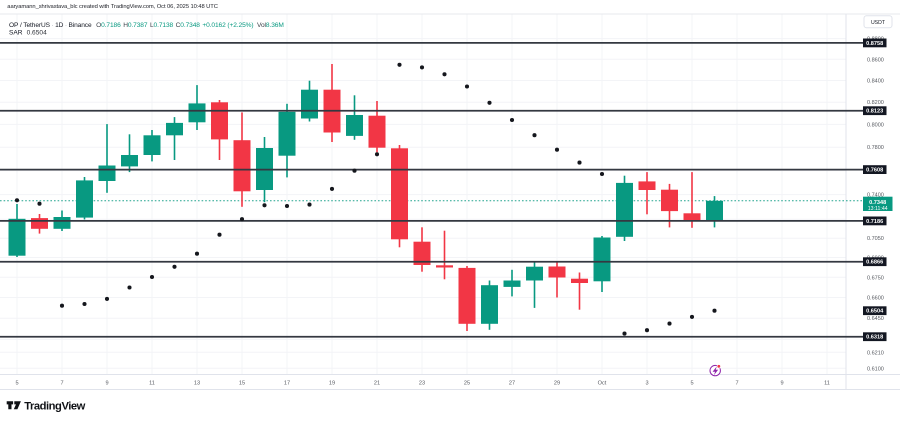  Describe the element at coordinates (467, 384) in the screenshot. I see `svg-text: 25` at that location.